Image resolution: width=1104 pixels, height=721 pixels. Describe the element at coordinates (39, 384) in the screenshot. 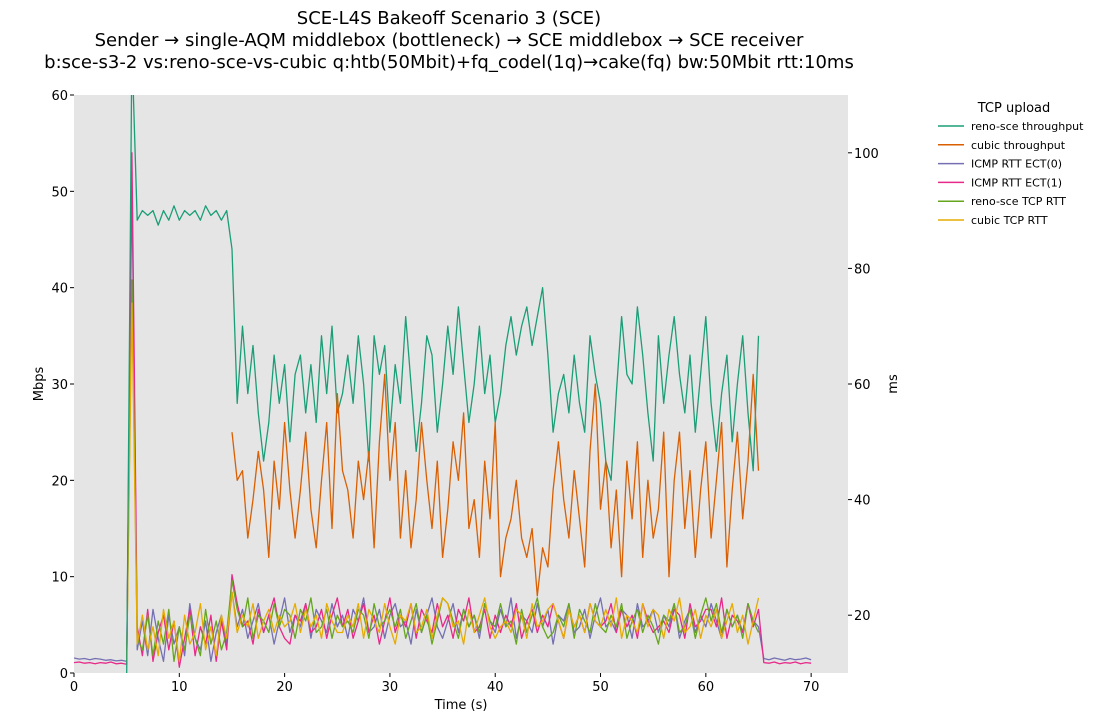

I see `y-axis-left-label: Mbps` at that location.